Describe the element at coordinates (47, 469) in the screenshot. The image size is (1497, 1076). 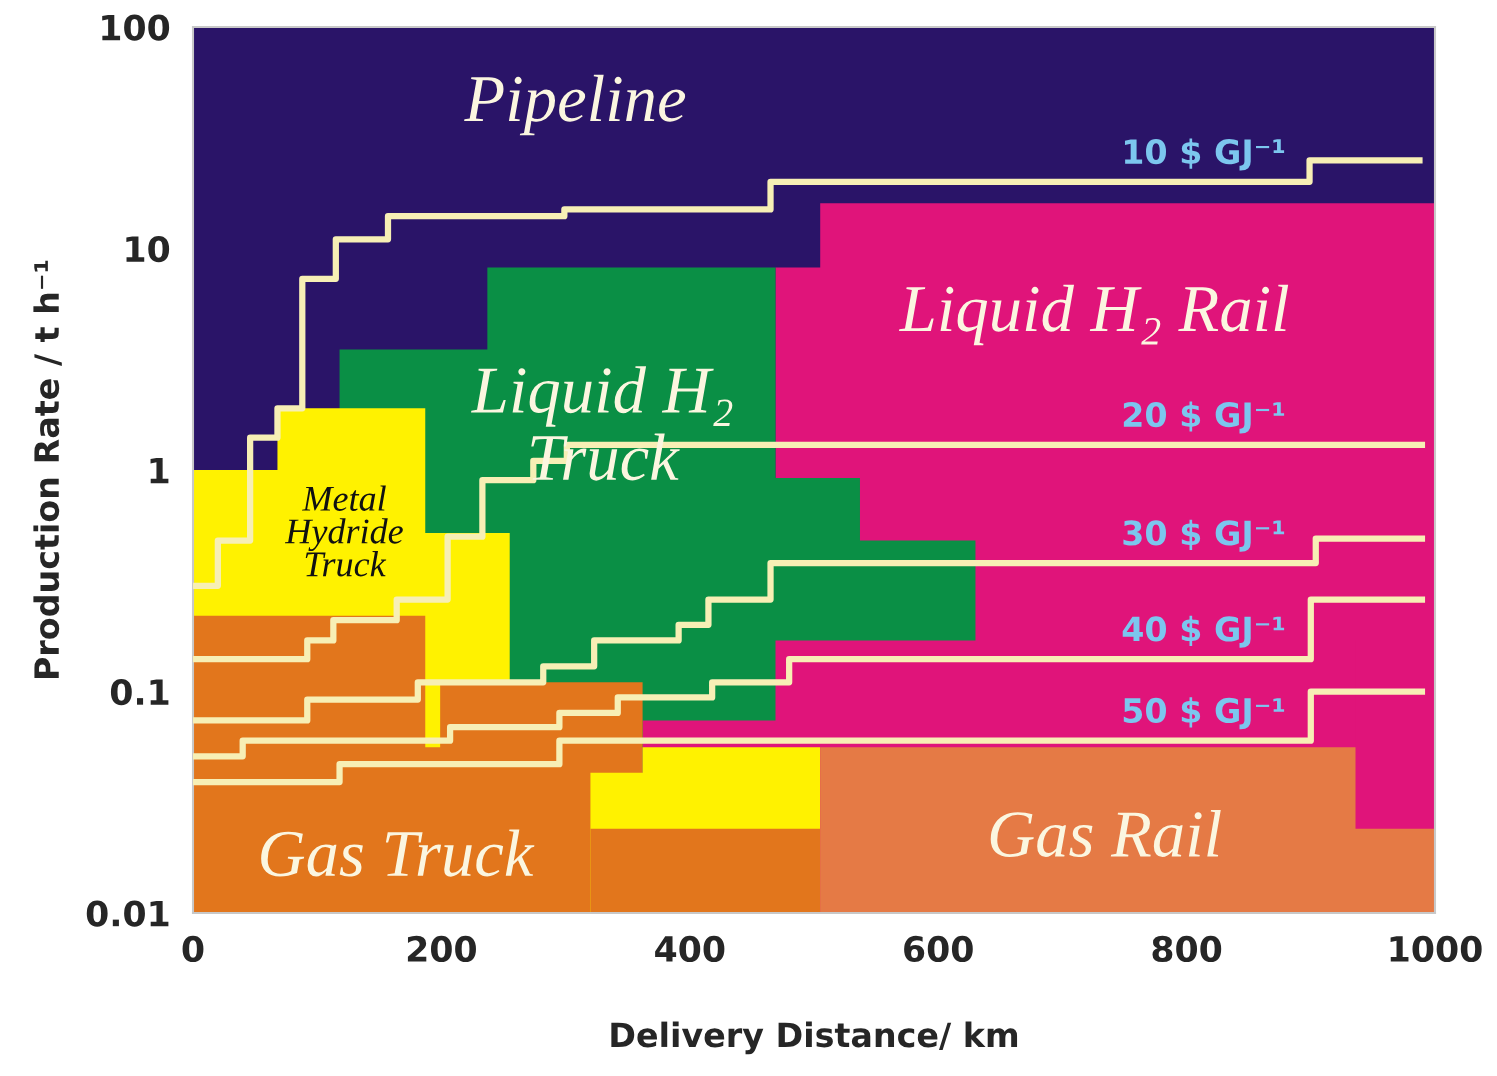
I see `y-axis-title: Production Rate / t h⁻¹` at that location.